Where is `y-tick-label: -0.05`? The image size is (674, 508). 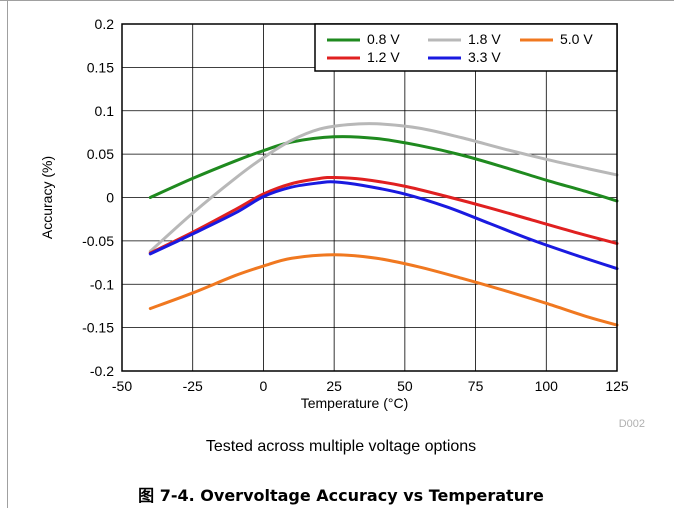
y-tick-label: -0.05 is located at coordinates (98, 241).